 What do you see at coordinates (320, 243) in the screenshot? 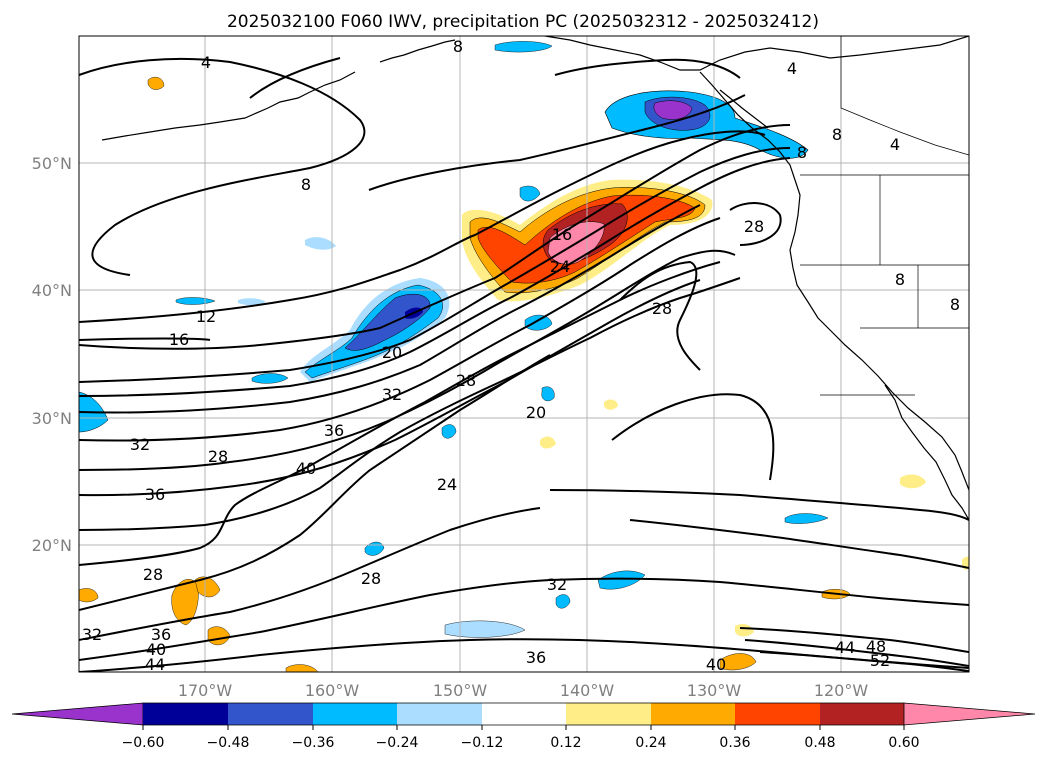
I see `neg-blob-d` at bounding box center [320, 243].